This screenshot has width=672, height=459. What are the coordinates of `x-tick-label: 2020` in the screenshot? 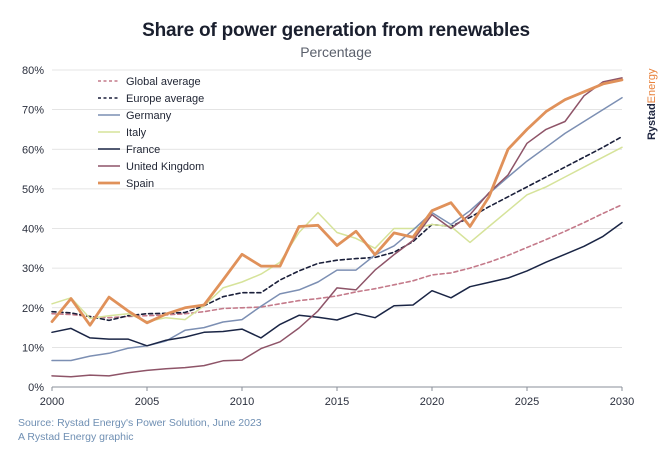 It's located at (432, 402).